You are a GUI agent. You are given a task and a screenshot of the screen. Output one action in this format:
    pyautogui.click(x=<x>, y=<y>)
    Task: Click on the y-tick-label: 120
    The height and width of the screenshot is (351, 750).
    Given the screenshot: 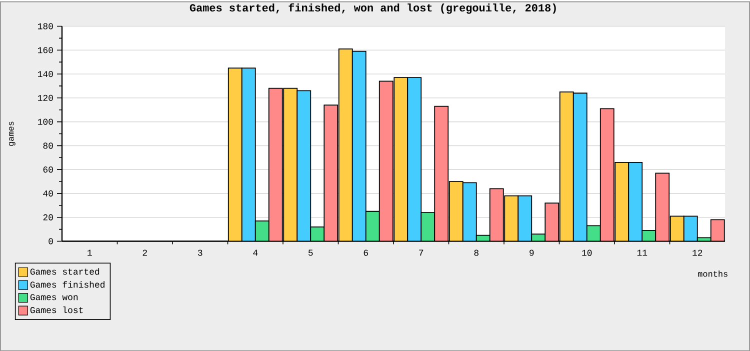 What is the action you would take?
    pyautogui.click(x=45, y=97)
    